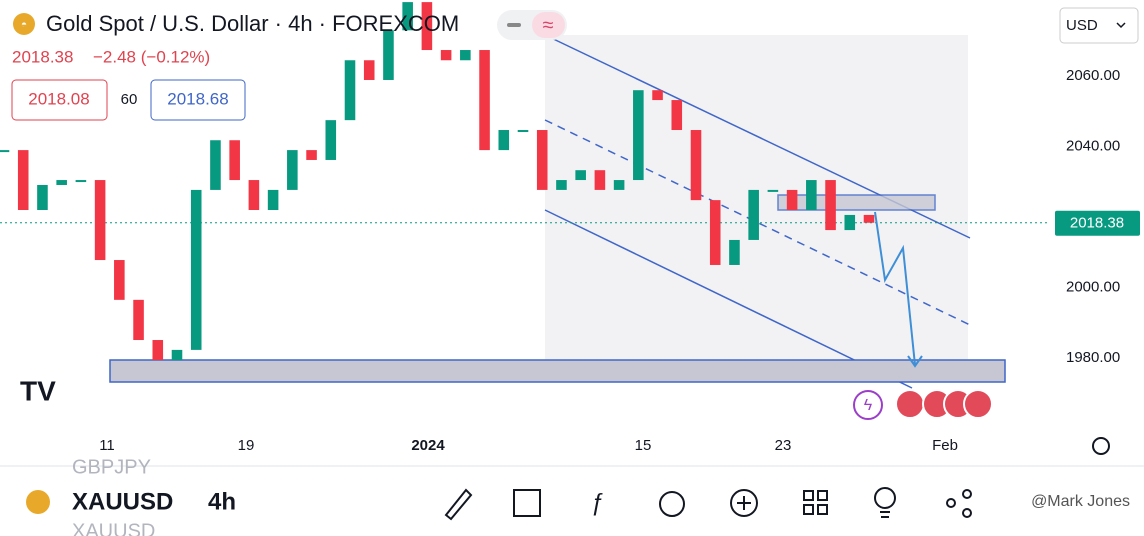 This screenshot has height=536, width=1144. I want to click on symbol-logo, so click(38, 502).